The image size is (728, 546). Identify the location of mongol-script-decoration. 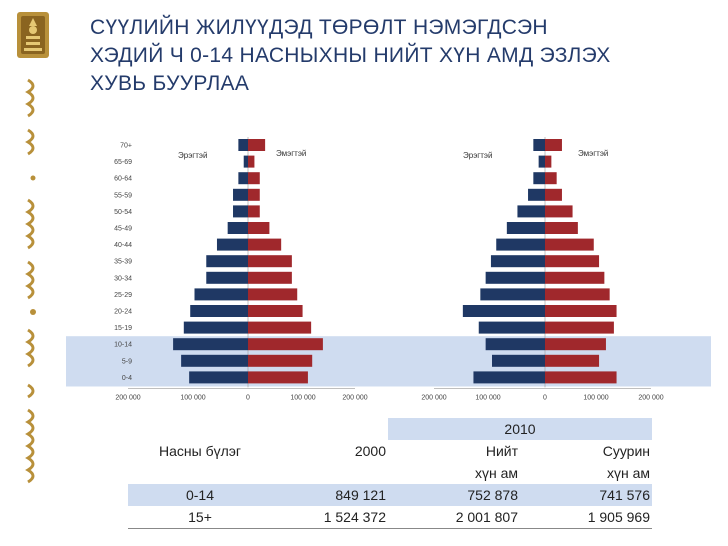
(30, 300).